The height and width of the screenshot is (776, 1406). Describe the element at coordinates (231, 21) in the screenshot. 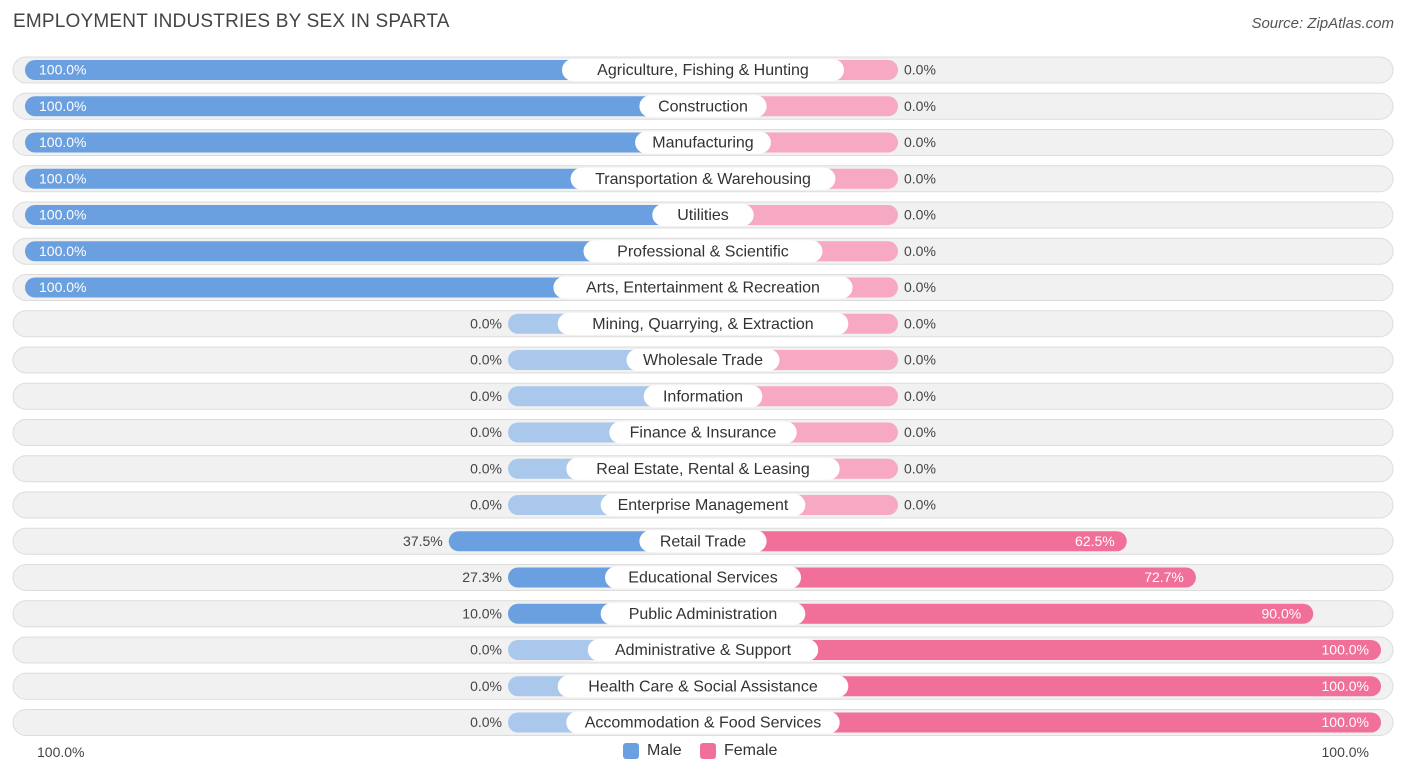

I see `chart-title: EMPLOYMENT INDUSTRIES BY SEX IN SPARTA` at that location.